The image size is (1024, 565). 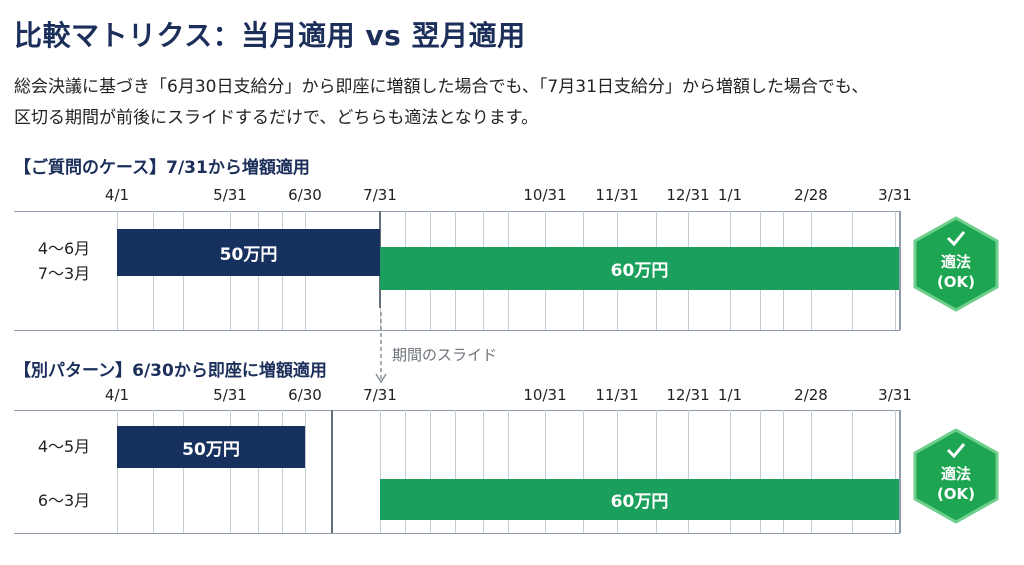 What do you see at coordinates (64, 500) in the screenshot?
I see `row-label: 6〜3月` at bounding box center [64, 500].